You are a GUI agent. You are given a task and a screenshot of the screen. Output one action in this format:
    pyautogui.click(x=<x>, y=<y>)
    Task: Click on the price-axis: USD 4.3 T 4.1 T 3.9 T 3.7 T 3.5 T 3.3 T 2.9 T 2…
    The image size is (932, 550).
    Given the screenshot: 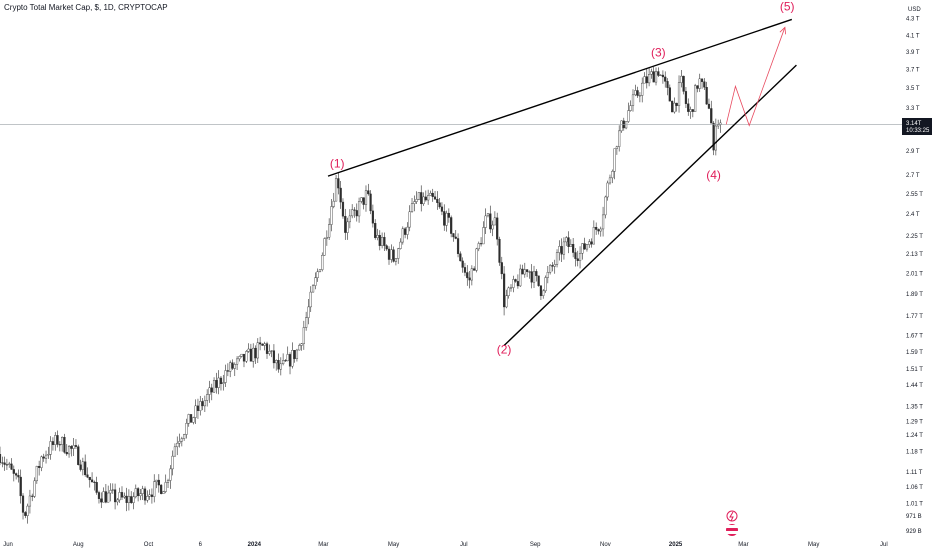 What is the action you would take?
    pyautogui.click(x=914, y=271)
    